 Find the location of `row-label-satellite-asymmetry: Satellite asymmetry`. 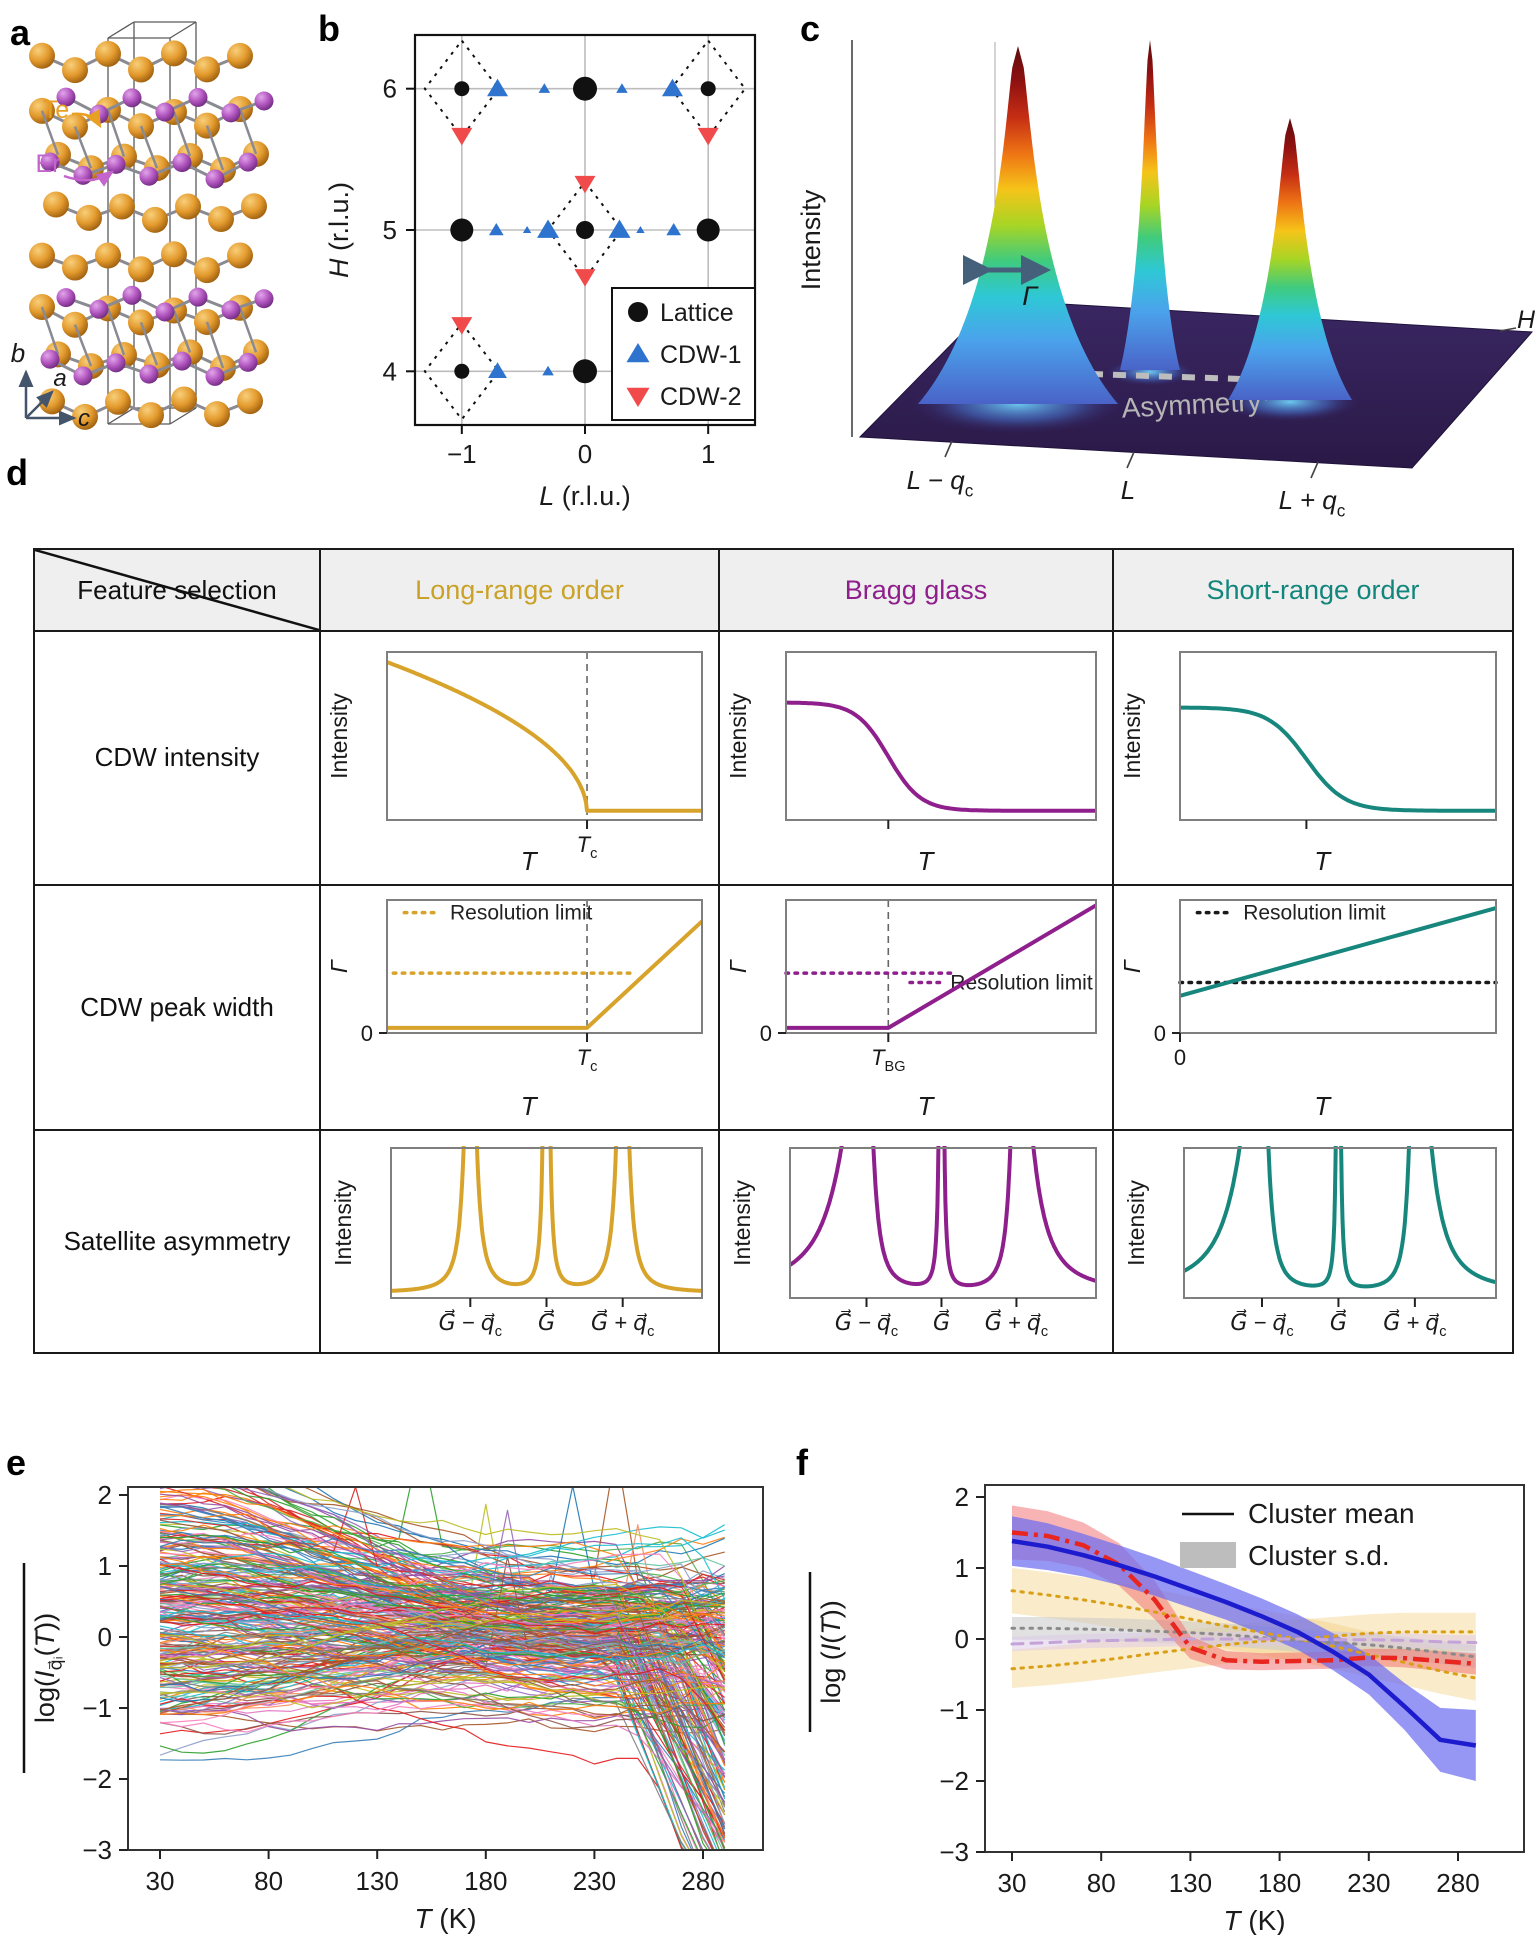

row-label-satellite-asymmetry: Satellite asymmetry is located at coordinates (178, 1241).